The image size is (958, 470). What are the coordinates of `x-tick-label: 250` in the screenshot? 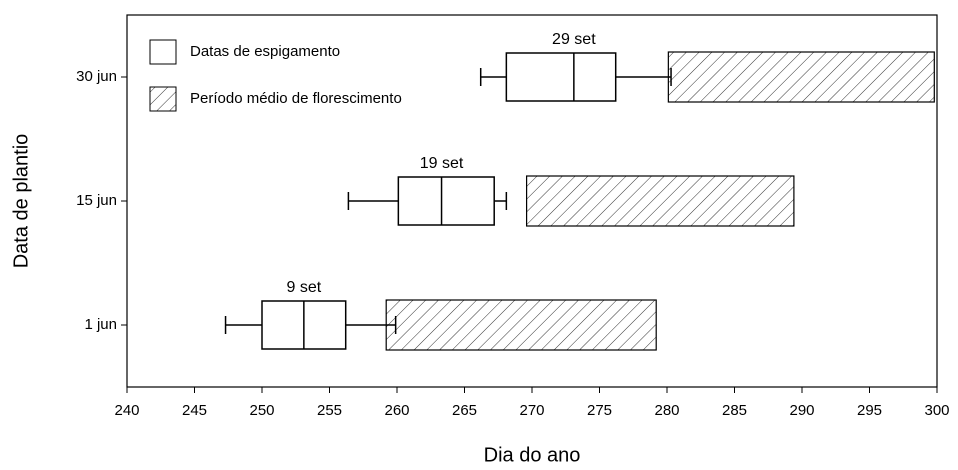 It's located at (261, 410).